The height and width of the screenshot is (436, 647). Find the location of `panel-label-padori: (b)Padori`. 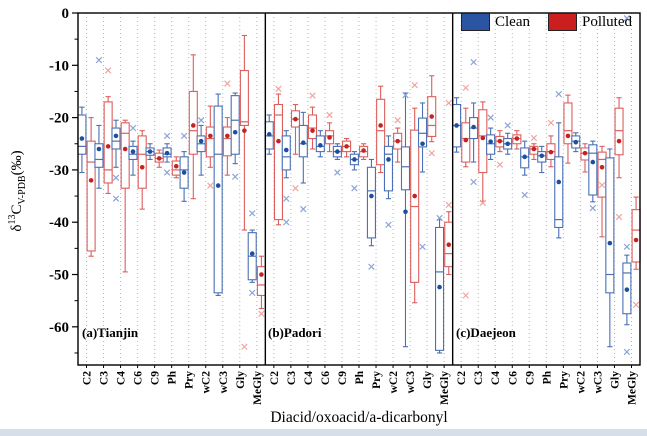

panel-label-padori: (b)Padori is located at coordinates (295, 332).